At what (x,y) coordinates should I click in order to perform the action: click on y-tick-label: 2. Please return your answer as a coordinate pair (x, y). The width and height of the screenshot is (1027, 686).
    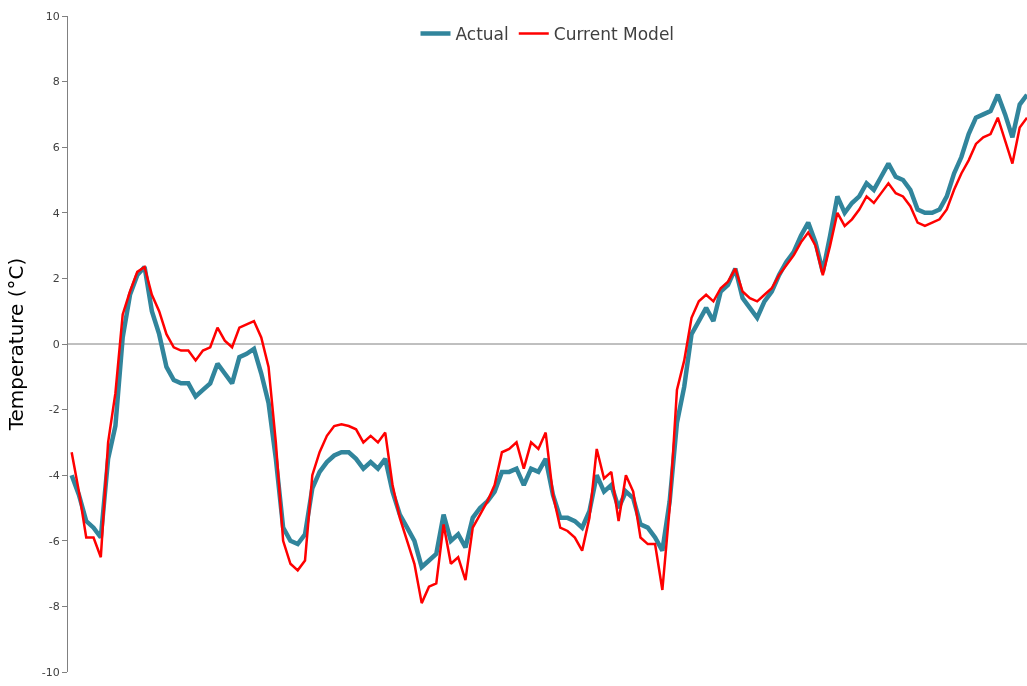
    Looking at the image, I should click on (56, 279).